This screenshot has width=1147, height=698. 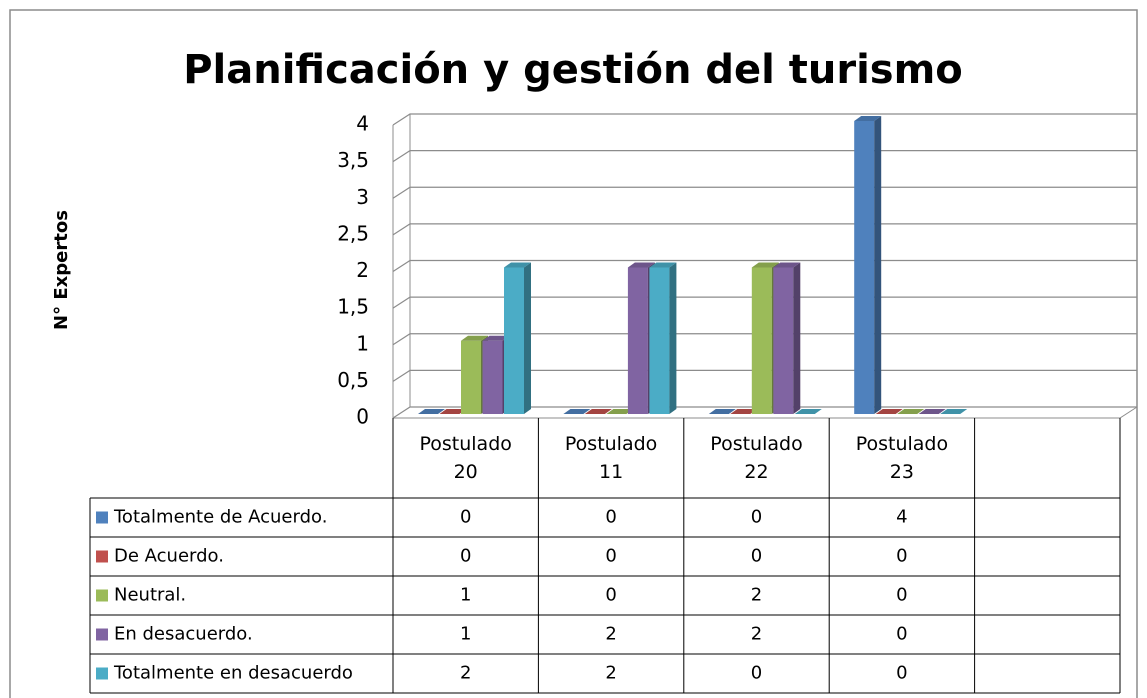 I want to click on category-label: Postulado 11, so click(x=611, y=458).